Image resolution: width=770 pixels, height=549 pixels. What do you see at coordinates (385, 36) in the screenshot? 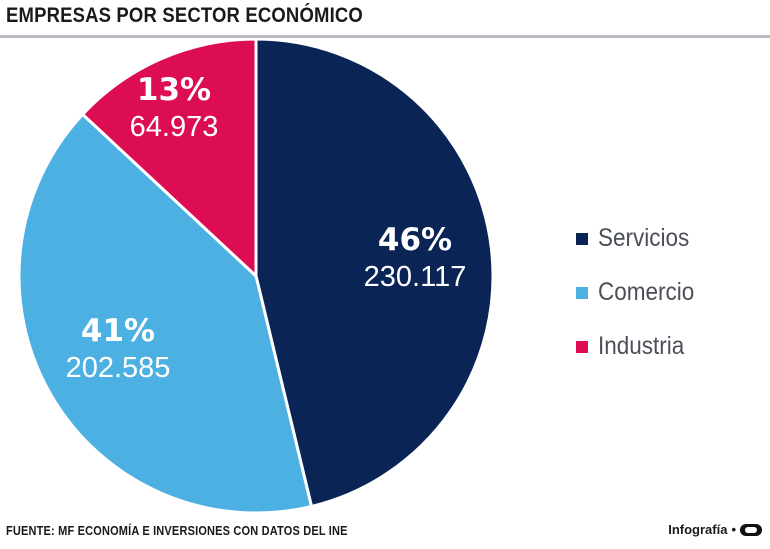
I see `title-divider` at bounding box center [385, 36].